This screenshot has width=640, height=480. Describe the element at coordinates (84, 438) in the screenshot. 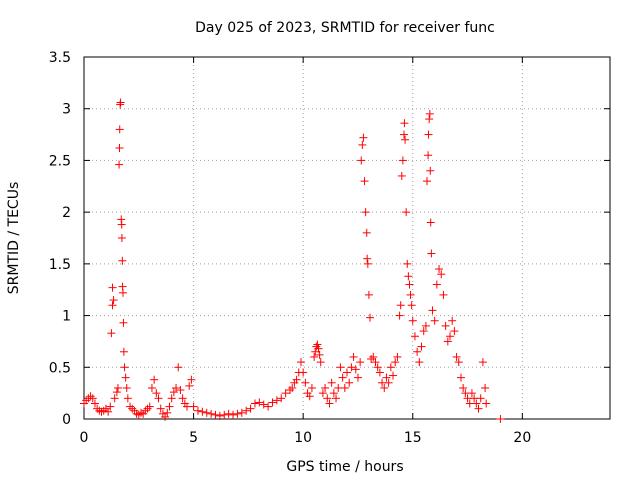

I see `x-tick-label: 0` at that location.